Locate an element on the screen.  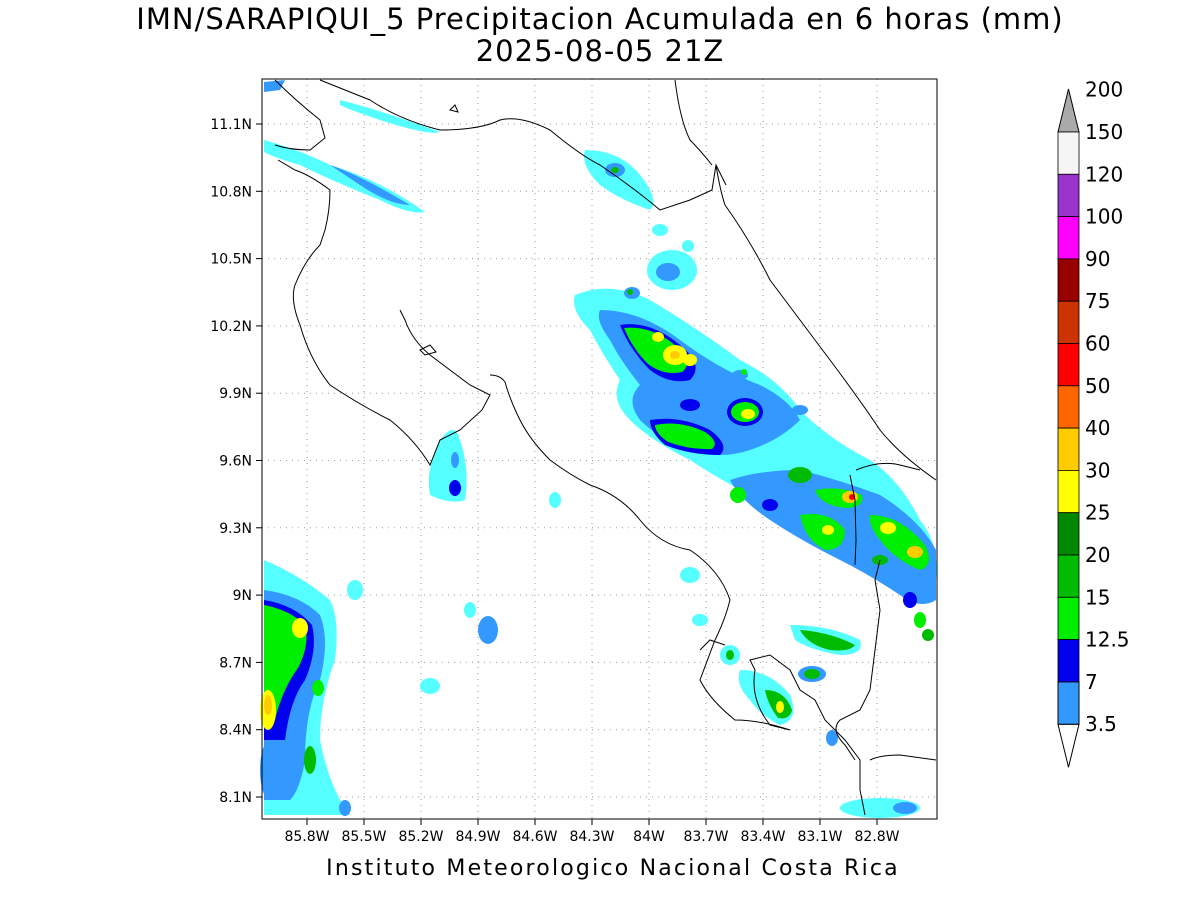
lon-tick-label: 84W is located at coordinates (649, 837).